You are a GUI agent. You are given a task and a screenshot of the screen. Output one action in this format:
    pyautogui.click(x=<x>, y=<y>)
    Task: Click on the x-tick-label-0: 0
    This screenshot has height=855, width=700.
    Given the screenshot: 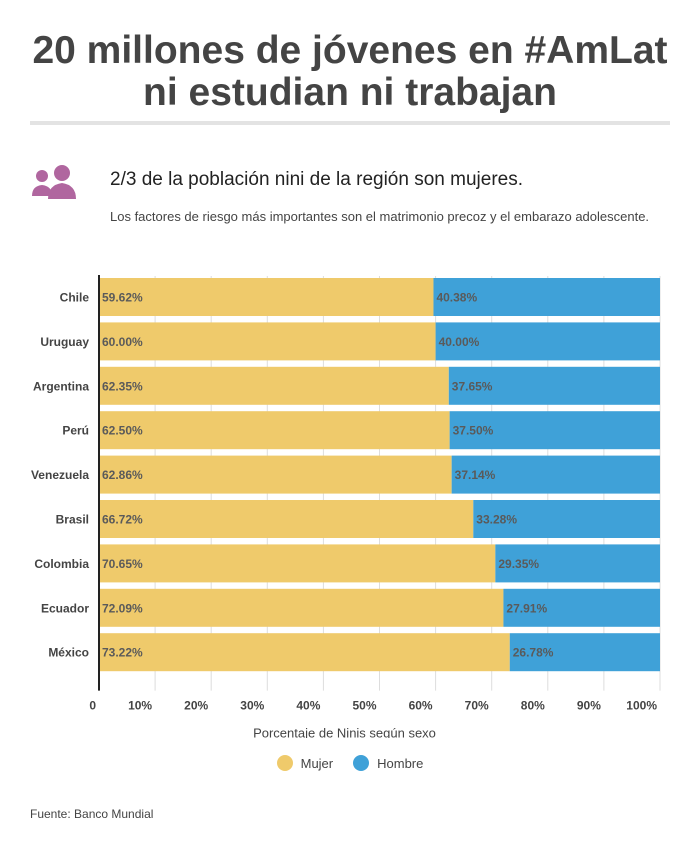 What is the action you would take?
    pyautogui.click(x=92, y=706)
    